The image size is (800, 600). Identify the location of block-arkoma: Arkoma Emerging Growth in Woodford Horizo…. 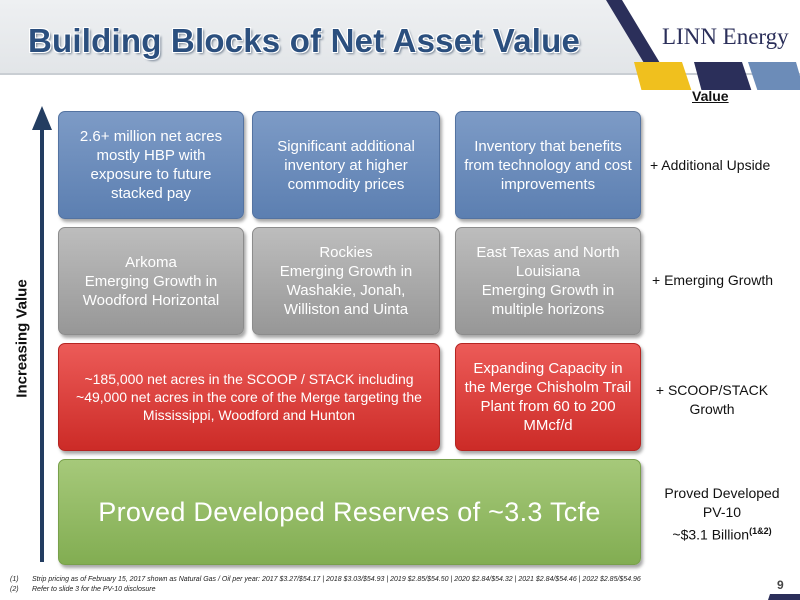
(151, 281).